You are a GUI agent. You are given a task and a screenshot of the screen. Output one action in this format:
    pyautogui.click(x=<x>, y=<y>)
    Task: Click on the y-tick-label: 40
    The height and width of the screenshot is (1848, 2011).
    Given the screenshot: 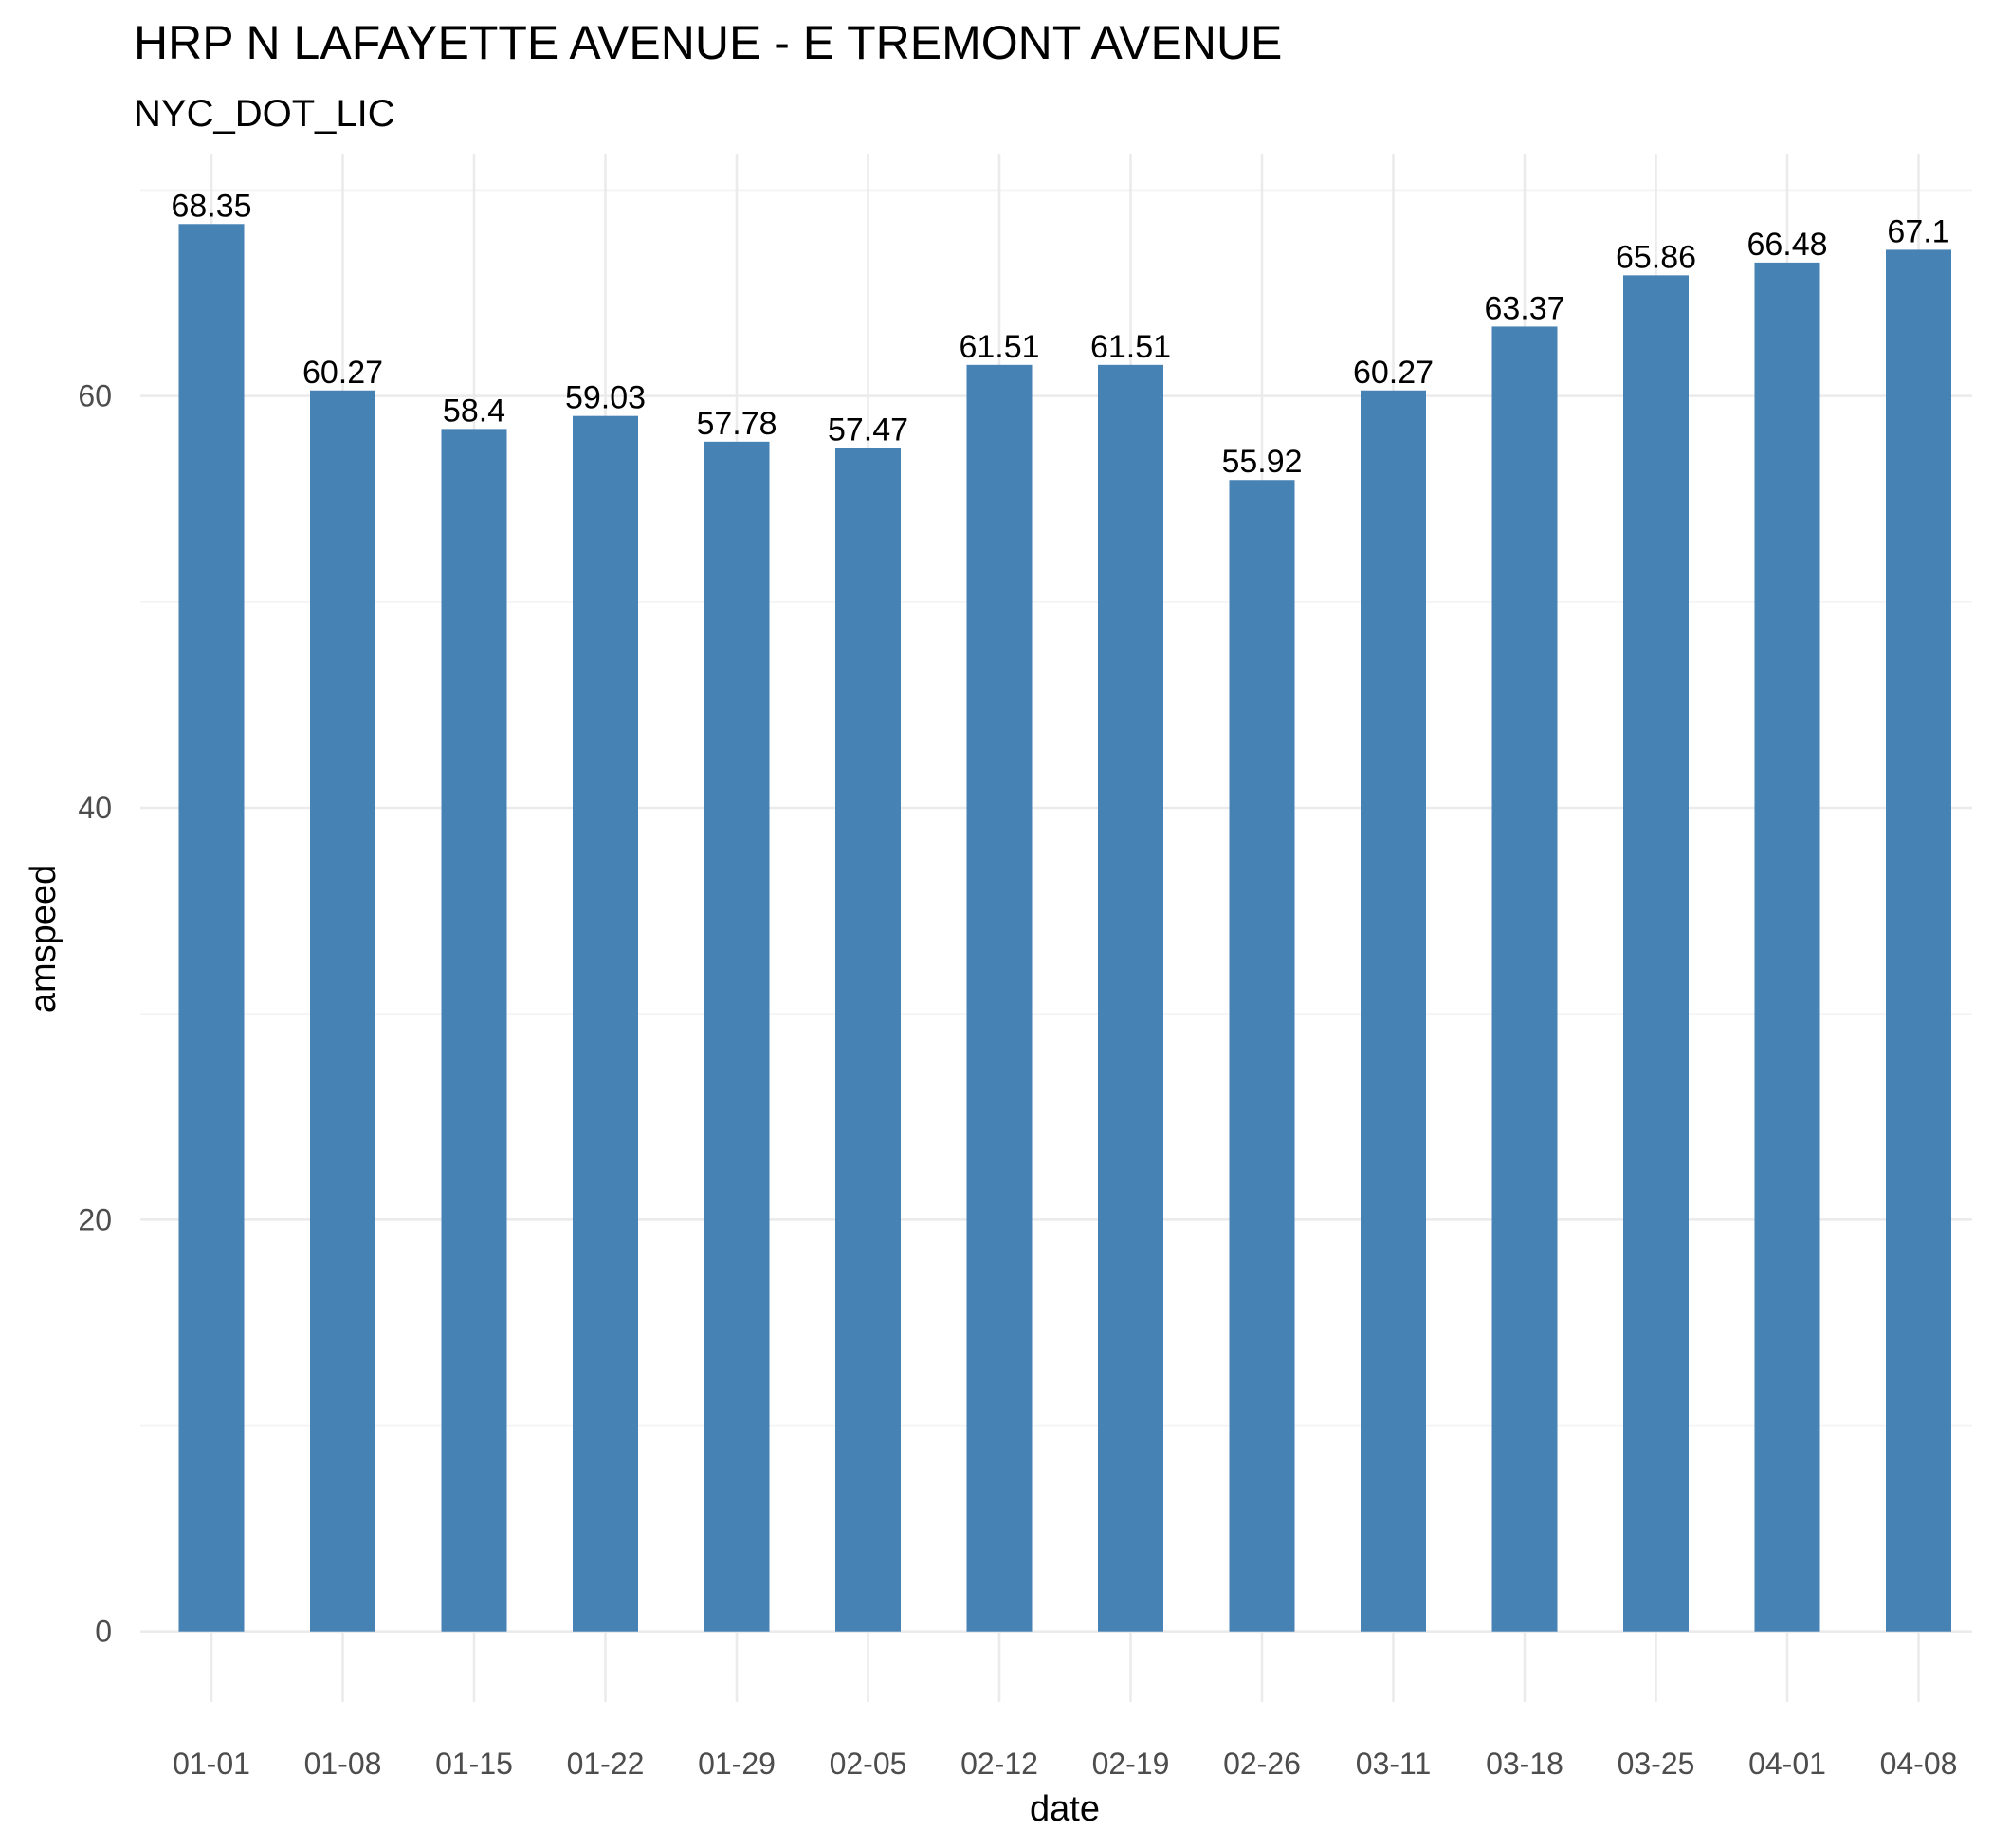 What is the action you would take?
    pyautogui.click(x=95, y=808)
    